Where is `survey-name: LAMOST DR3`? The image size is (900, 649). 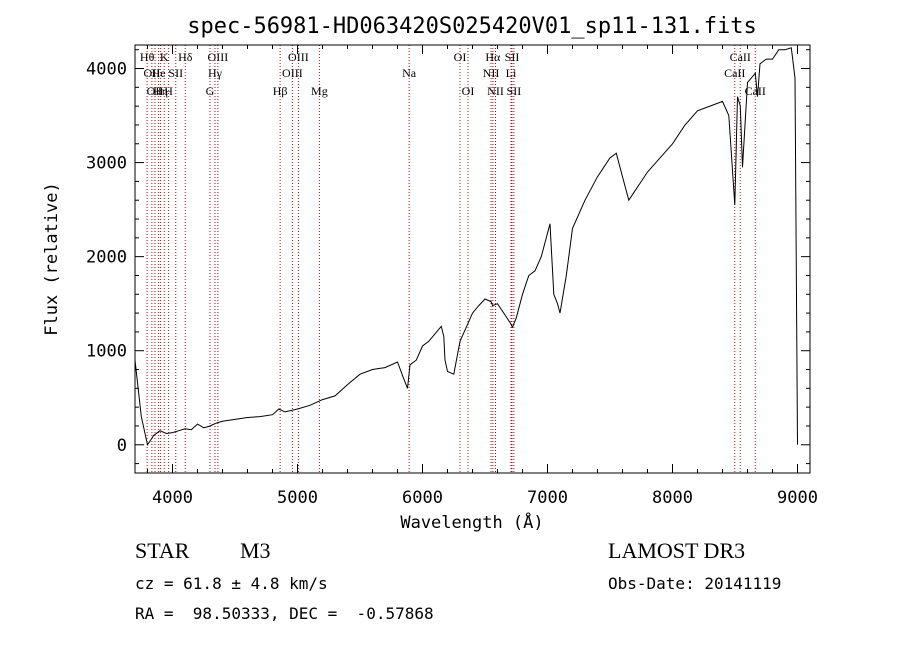
survey-name: LAMOST DR3 is located at coordinates (677, 550).